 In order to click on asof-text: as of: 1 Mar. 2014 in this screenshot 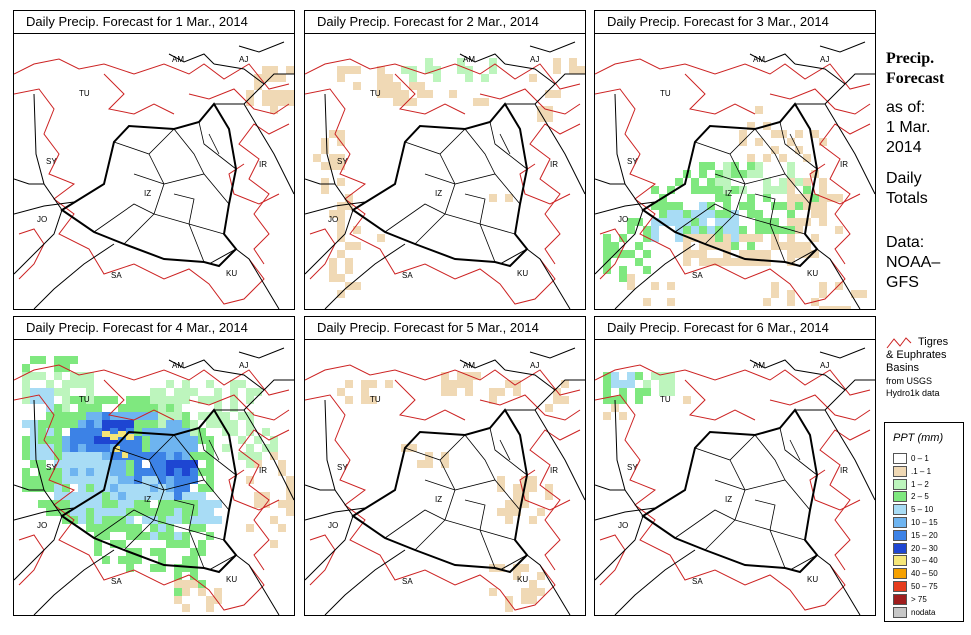, I will do `click(908, 128)`.